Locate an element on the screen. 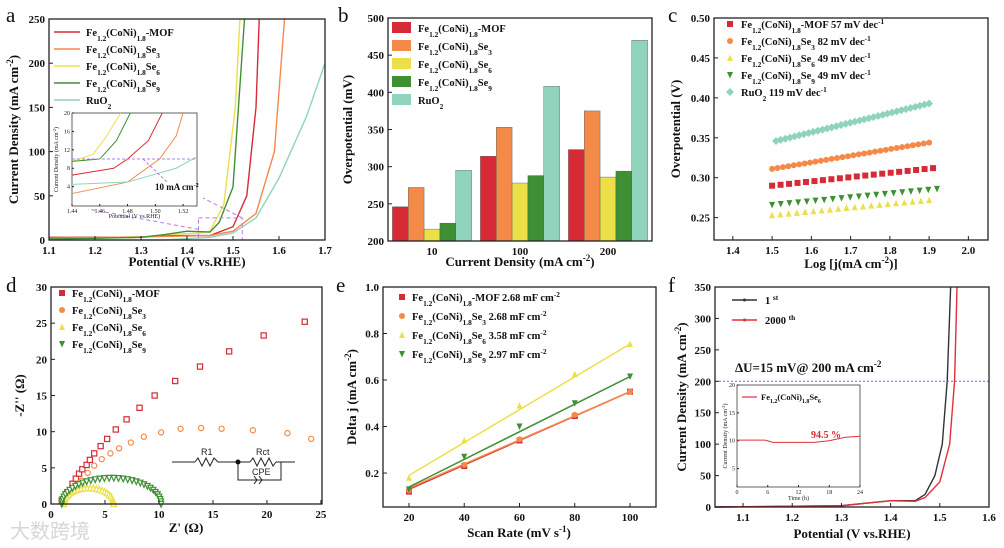 The width and height of the screenshot is (1004, 548). x-tick-label: 15 is located at coordinates (213, 515).